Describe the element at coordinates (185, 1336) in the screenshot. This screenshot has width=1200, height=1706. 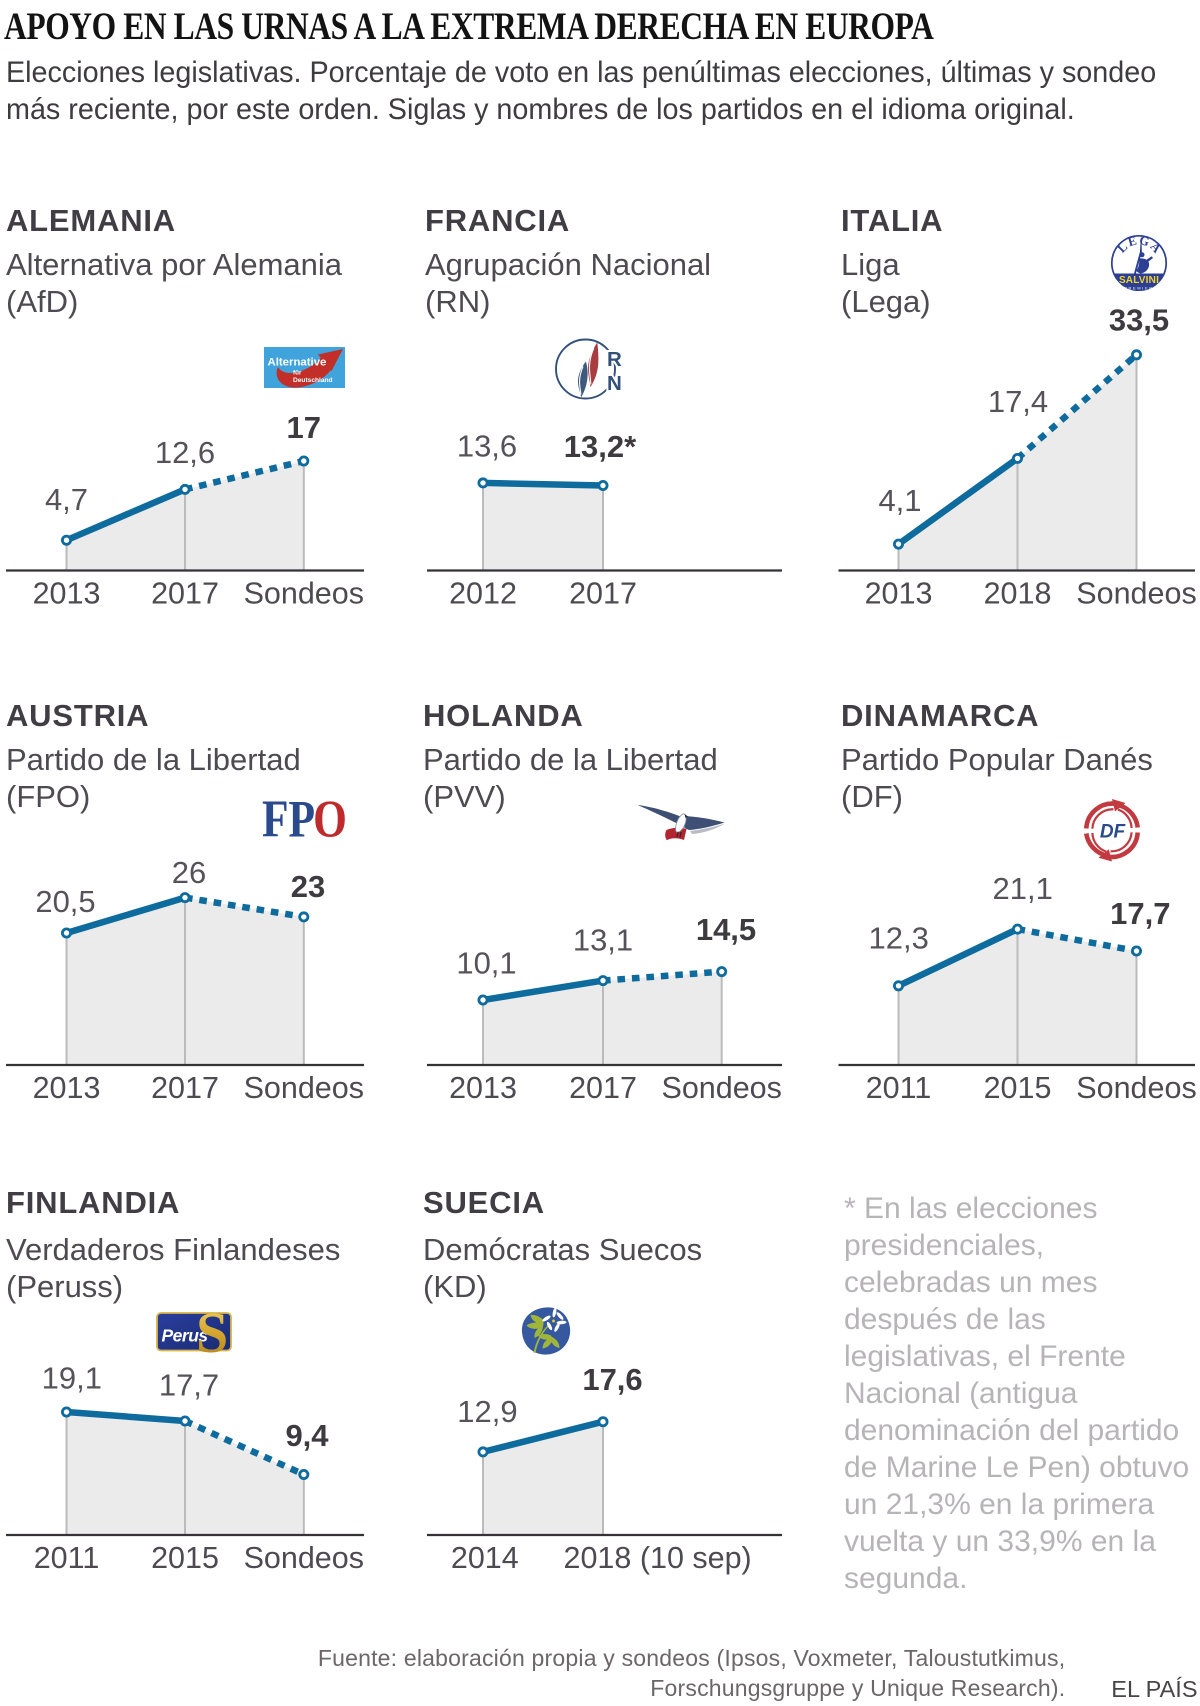
I see `svg-text: Perus` at that location.